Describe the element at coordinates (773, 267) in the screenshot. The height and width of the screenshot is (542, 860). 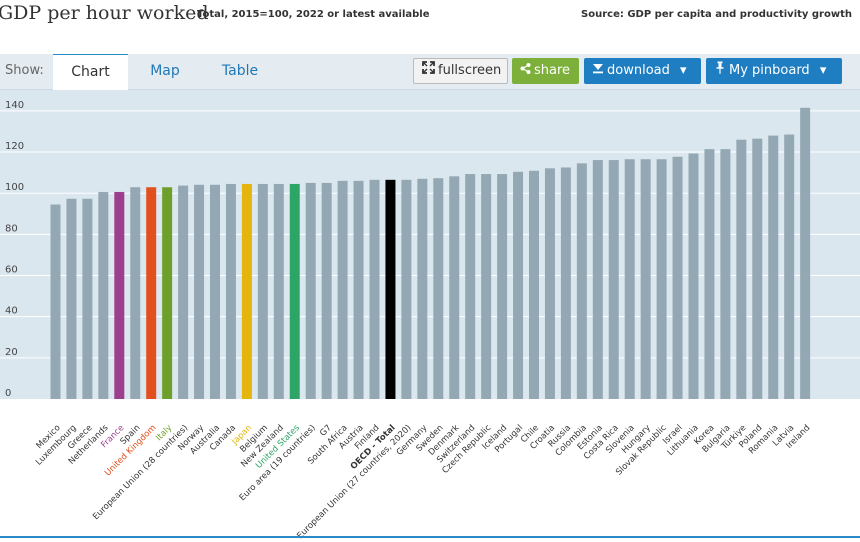
I see `bar-romania` at that location.